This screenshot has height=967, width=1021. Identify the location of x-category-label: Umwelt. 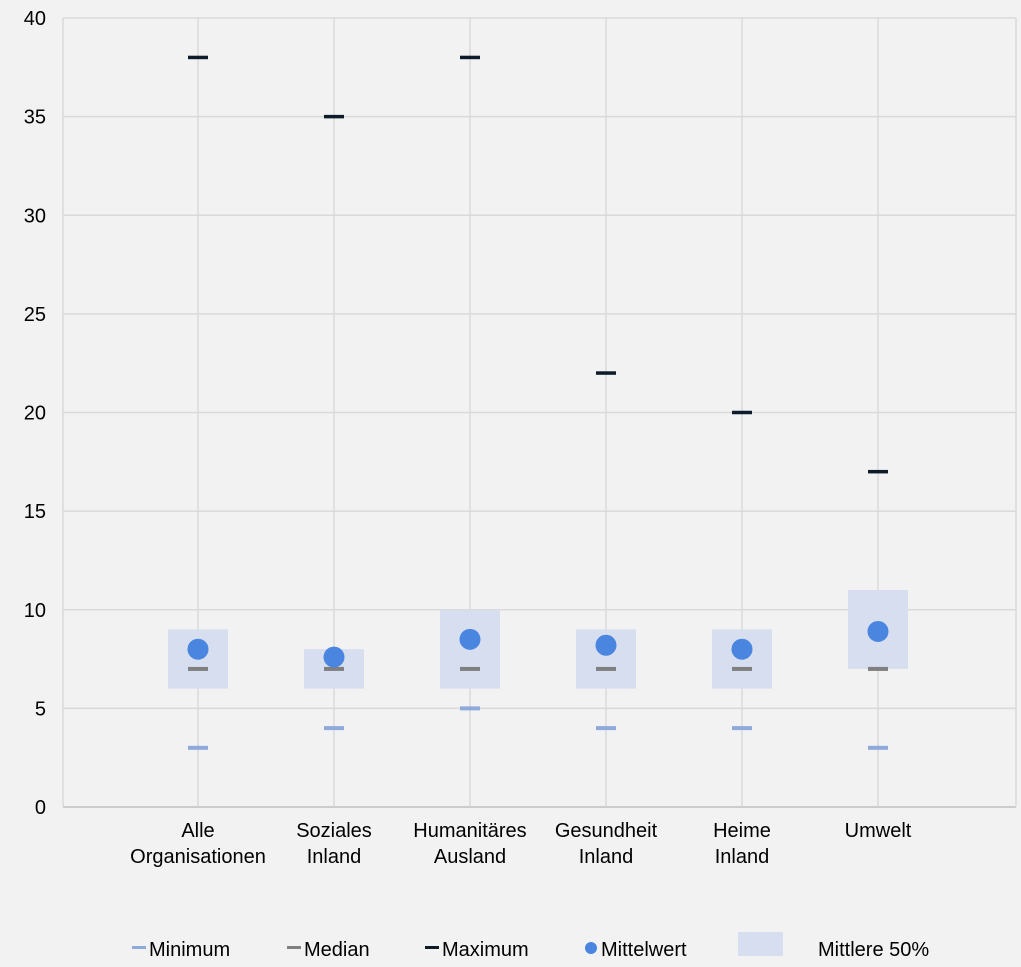
(878, 831).